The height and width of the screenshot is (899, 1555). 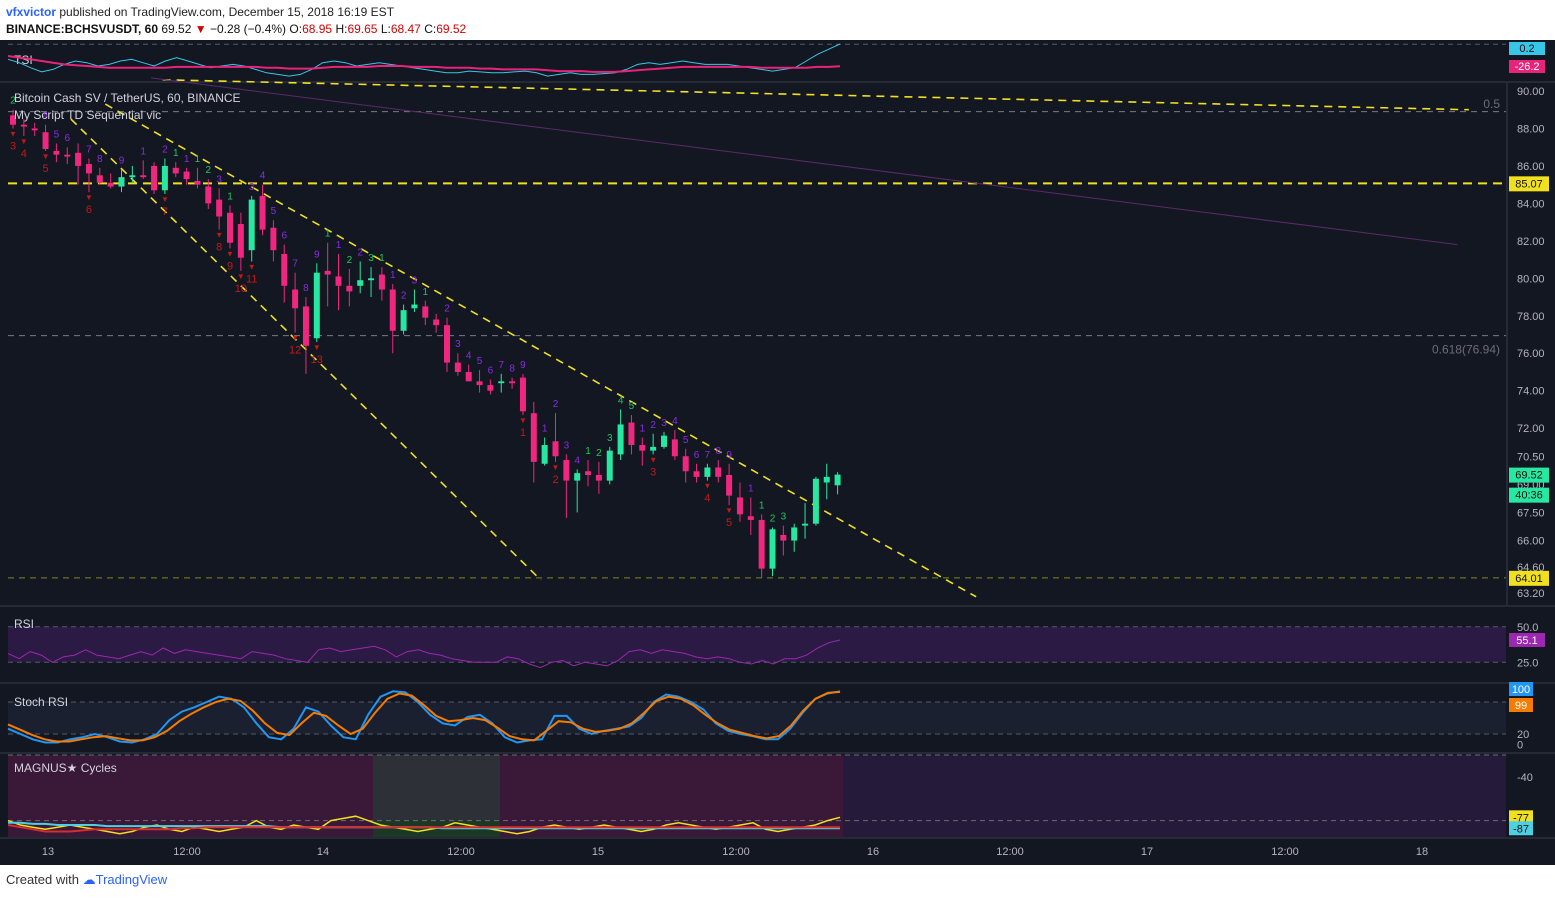 I want to click on magnus-title: MAGNUS★ Cycles, so click(x=65, y=768).